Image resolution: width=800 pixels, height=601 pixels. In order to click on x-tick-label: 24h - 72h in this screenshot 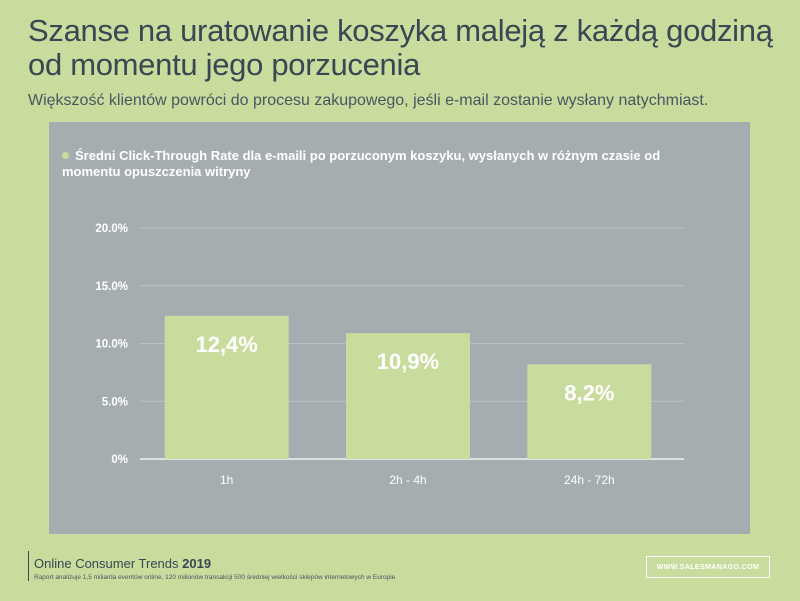, I will do `click(589, 480)`.